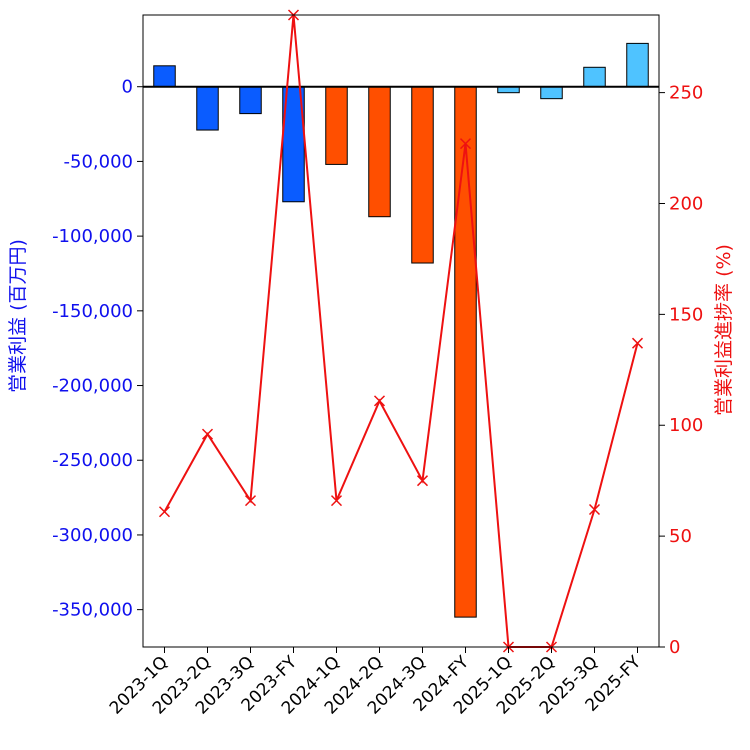 The image size is (750, 750). Describe the element at coordinates (336, 125) in the screenshot. I see `bar-2024-1Q` at that location.